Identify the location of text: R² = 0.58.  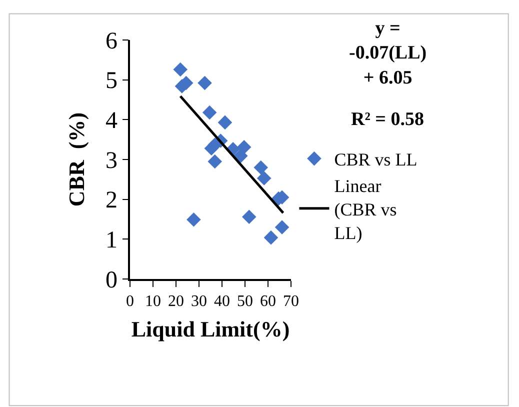
(387, 119).